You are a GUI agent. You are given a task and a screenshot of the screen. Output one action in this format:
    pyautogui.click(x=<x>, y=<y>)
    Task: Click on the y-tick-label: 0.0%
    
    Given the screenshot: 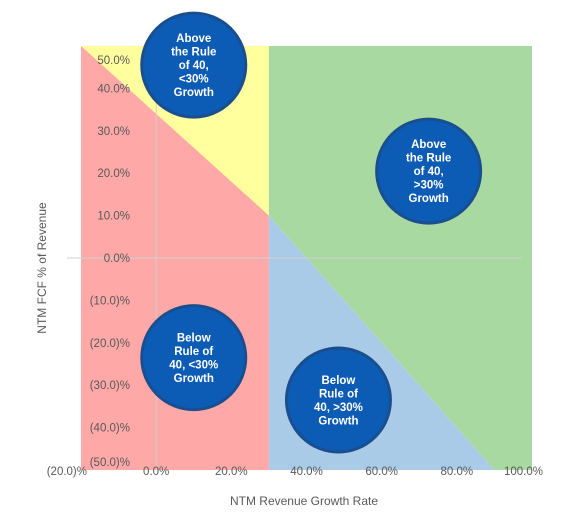 What is the action you would take?
    pyautogui.click(x=117, y=259)
    